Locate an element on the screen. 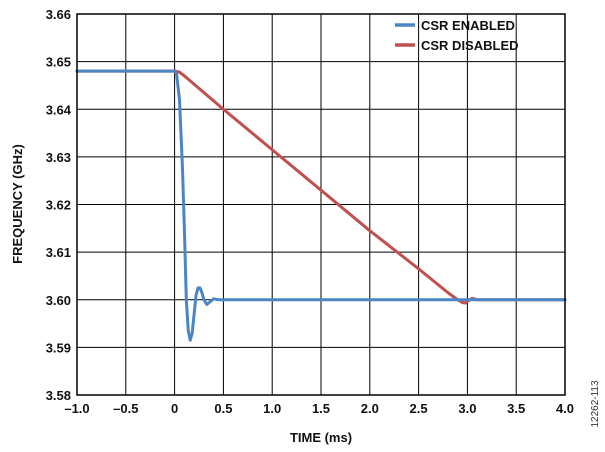 The width and height of the screenshot is (605, 452). y-tick-label: 3.61 is located at coordinates (58, 252).